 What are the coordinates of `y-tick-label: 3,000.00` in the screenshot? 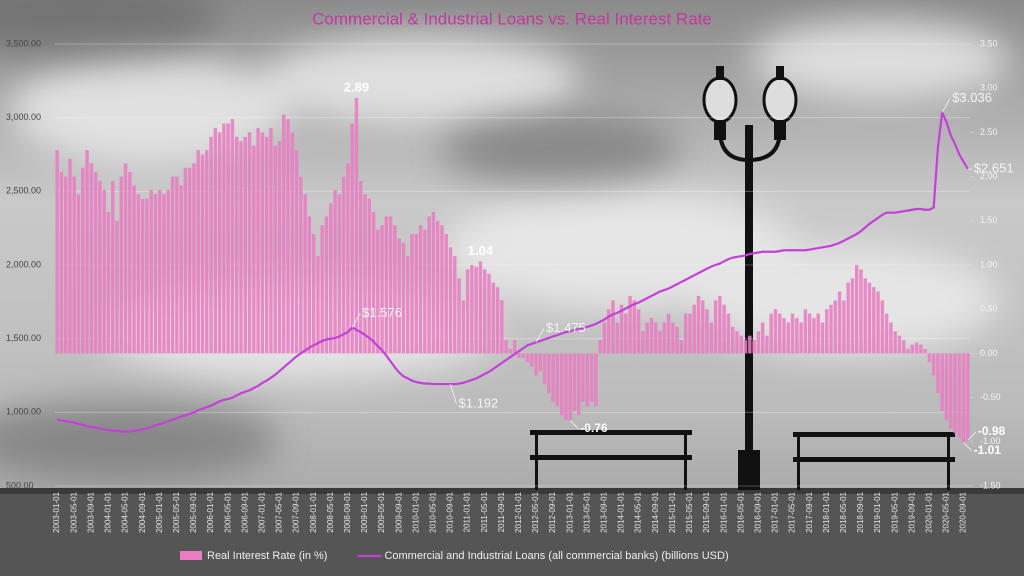 It's located at (23, 117).